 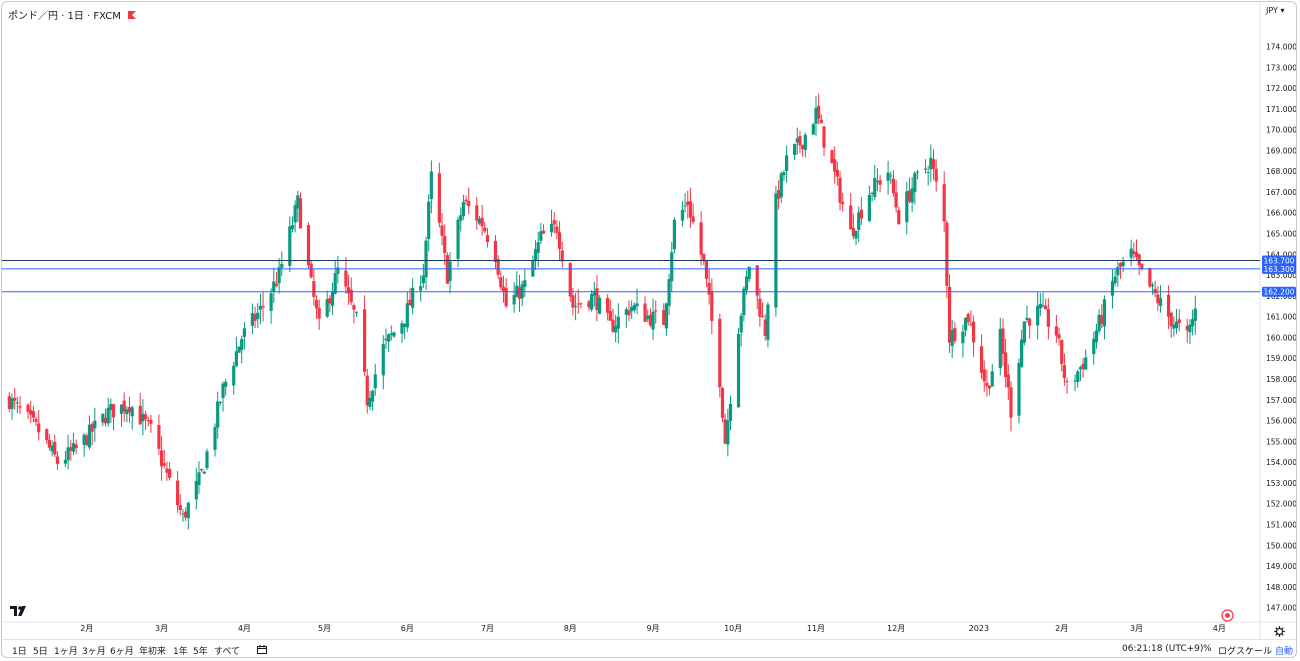 What do you see at coordinates (227, 652) in the screenshot?
I see `range-all-button: すべて` at bounding box center [227, 652].